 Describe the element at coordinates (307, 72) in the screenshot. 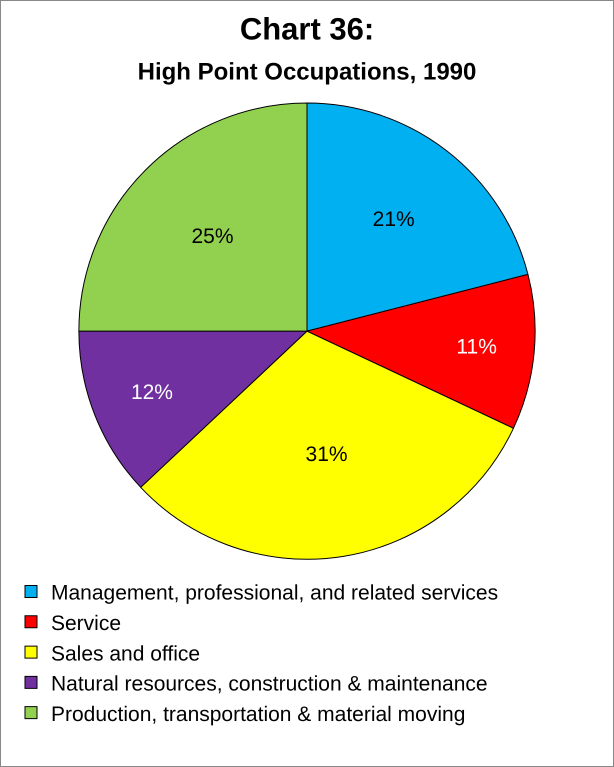

I see `chart-subtitle: High Point Occupations, 1990` at that location.